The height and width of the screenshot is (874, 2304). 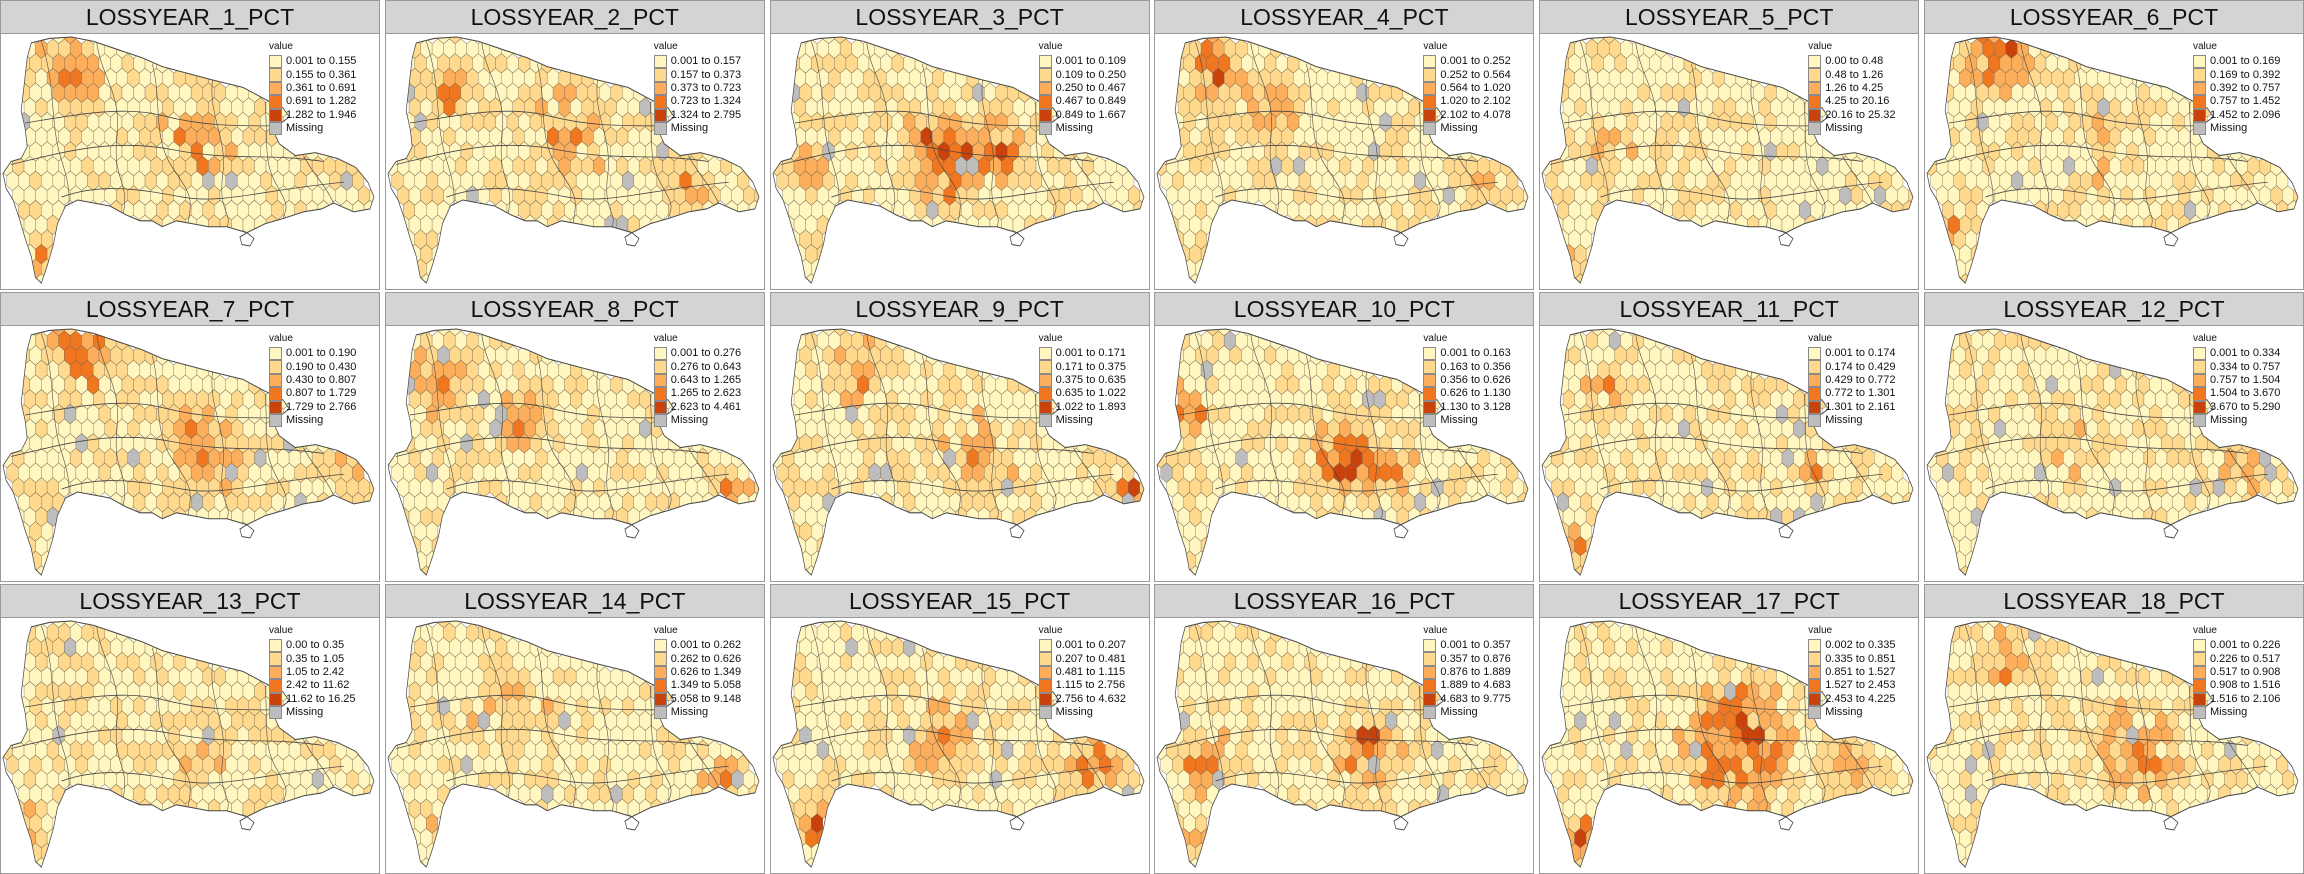 I want to click on panel-title: LOSSYEAR_2_PCT, so click(x=574, y=17).